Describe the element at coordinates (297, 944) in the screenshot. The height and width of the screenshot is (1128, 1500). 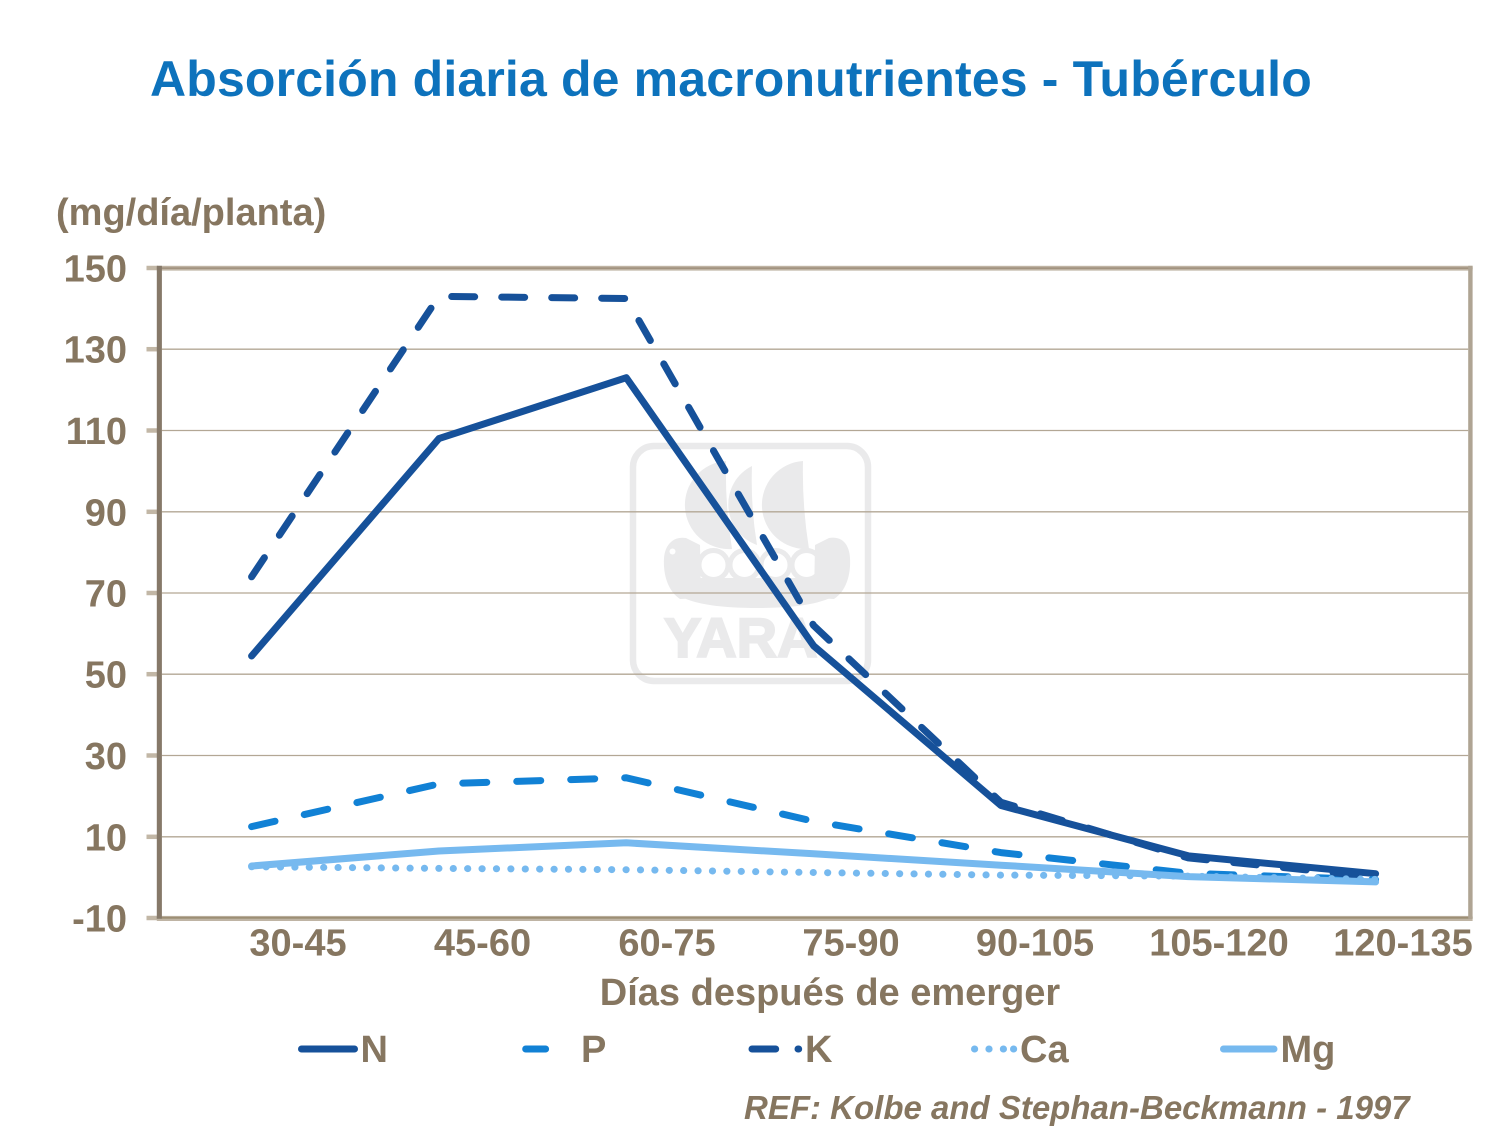
I see `svg-text: 30-45` at that location.